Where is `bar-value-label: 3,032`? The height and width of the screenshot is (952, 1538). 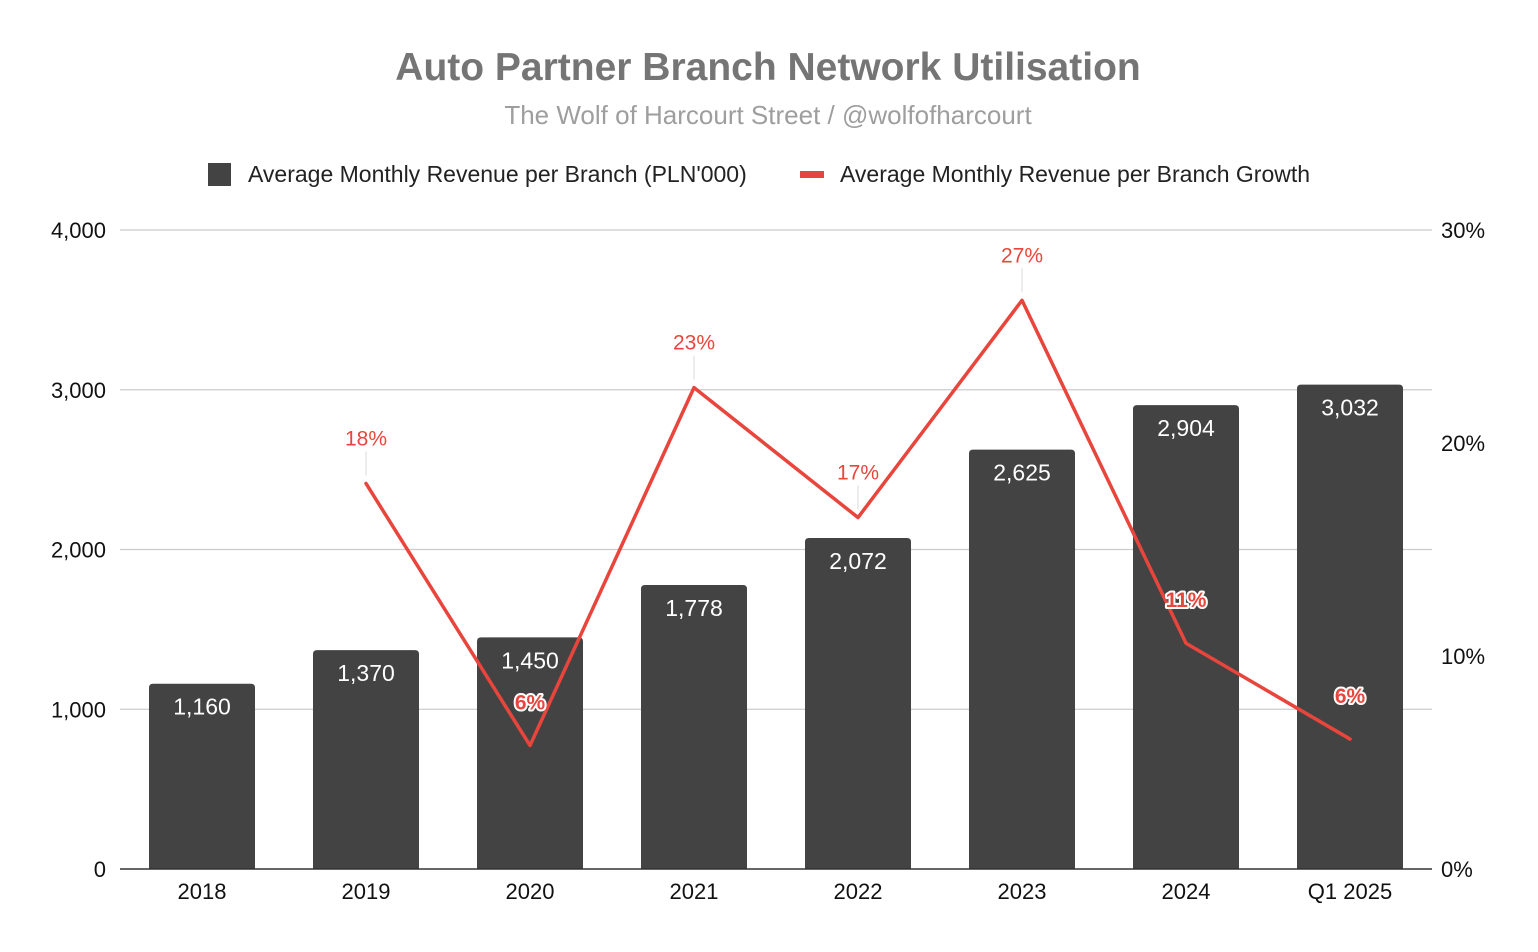 bar-value-label: 3,032 is located at coordinates (1350, 408).